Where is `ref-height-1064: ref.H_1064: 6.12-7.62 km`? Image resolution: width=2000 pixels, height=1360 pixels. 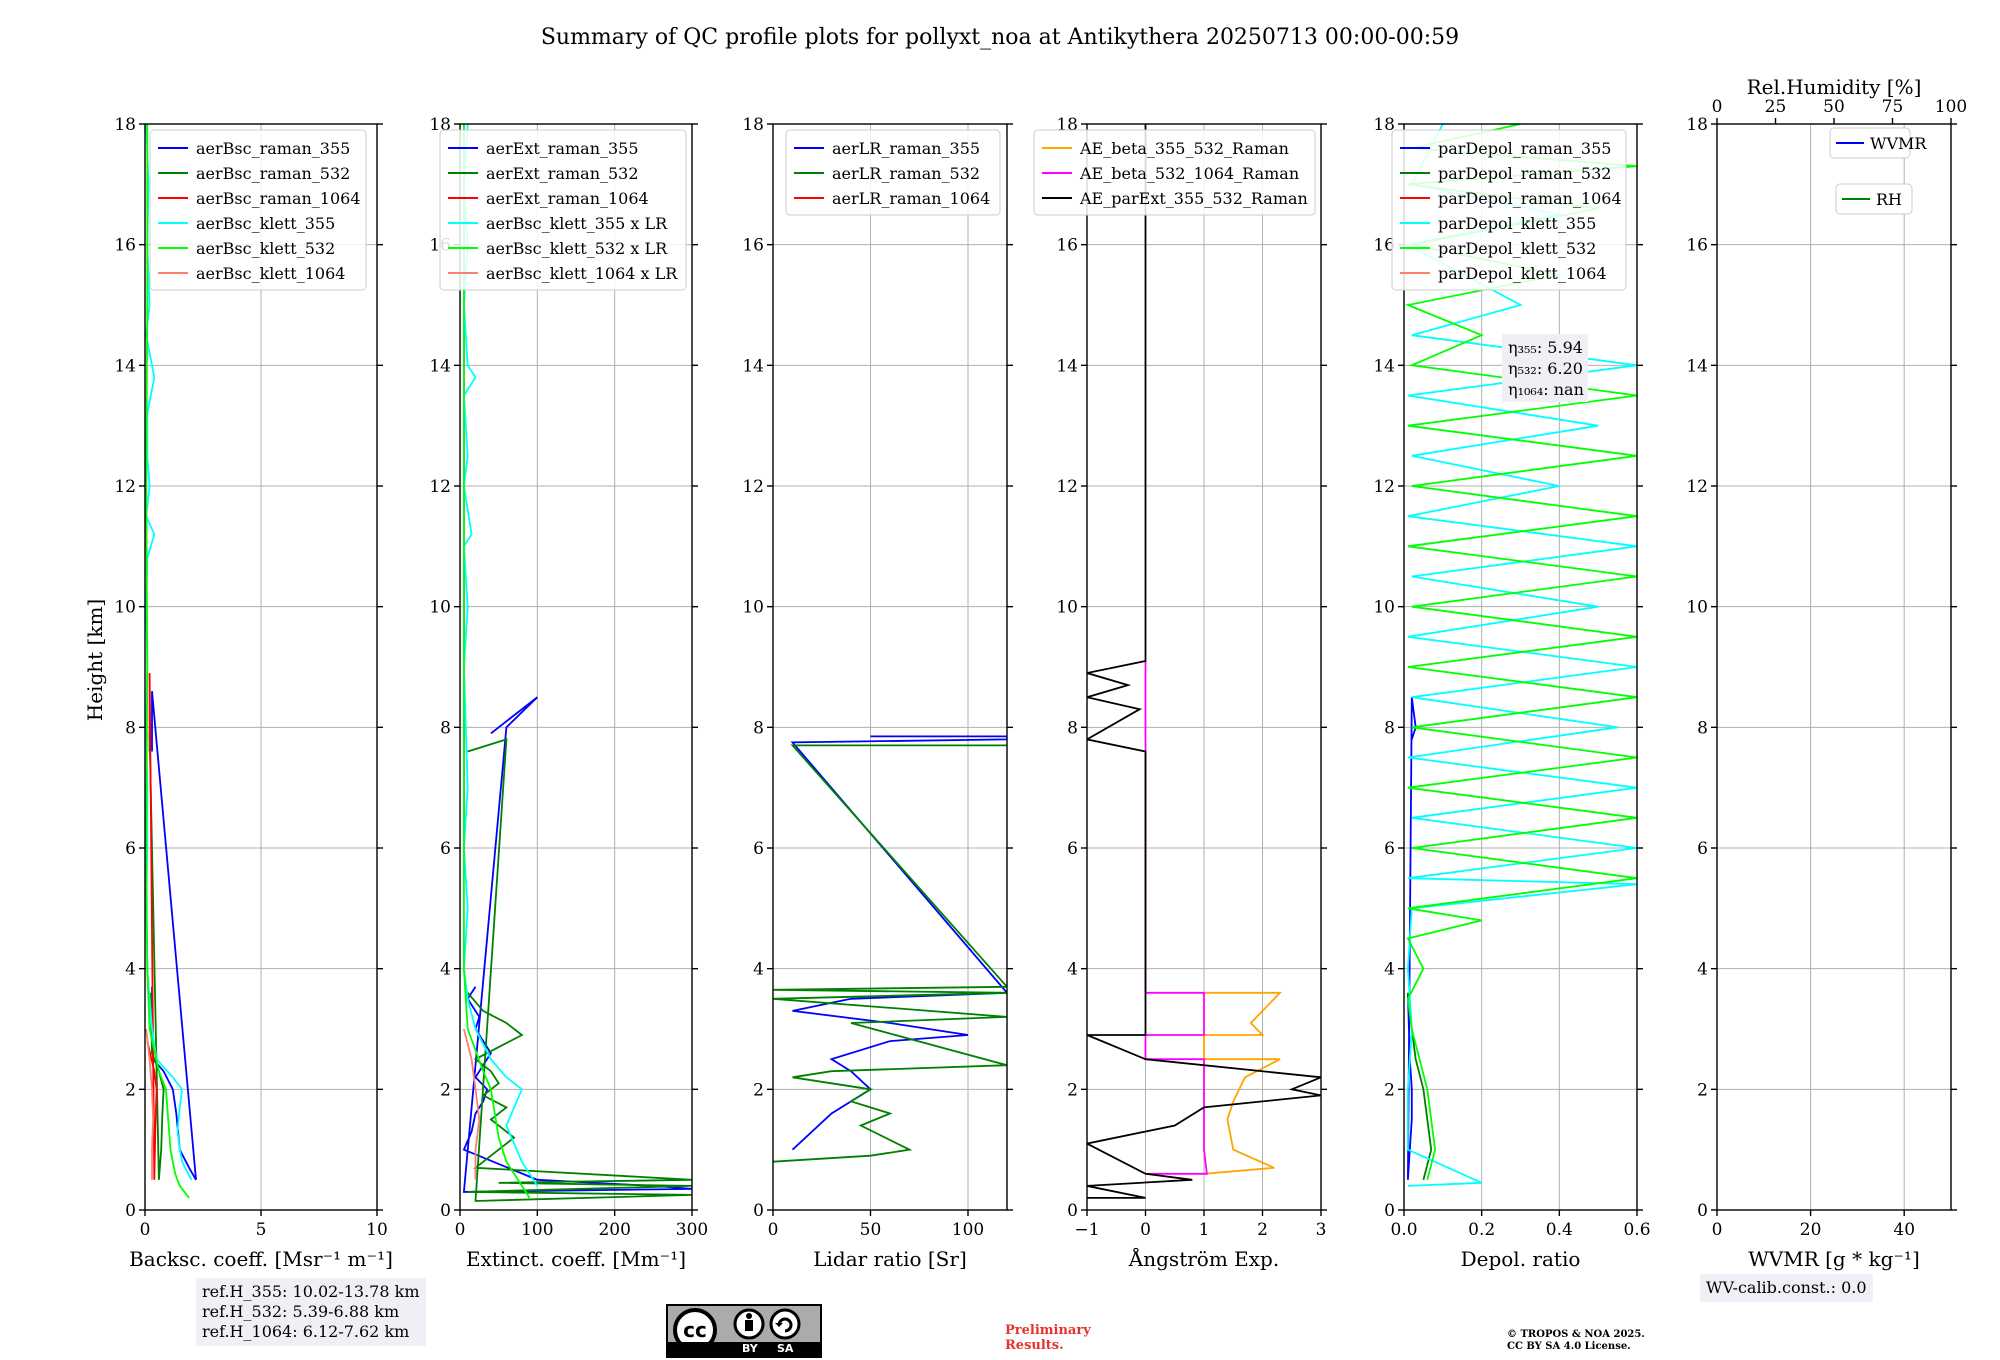 ref-height-1064: ref.H_1064: 6.12-7.62 km is located at coordinates (306, 1331).